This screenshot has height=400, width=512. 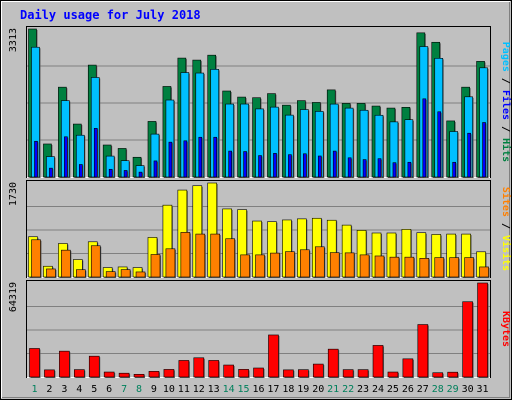 What do you see at coordinates (506, 150) in the screenshot?
I see `legend-item-hits: Hits` at bounding box center [506, 150].